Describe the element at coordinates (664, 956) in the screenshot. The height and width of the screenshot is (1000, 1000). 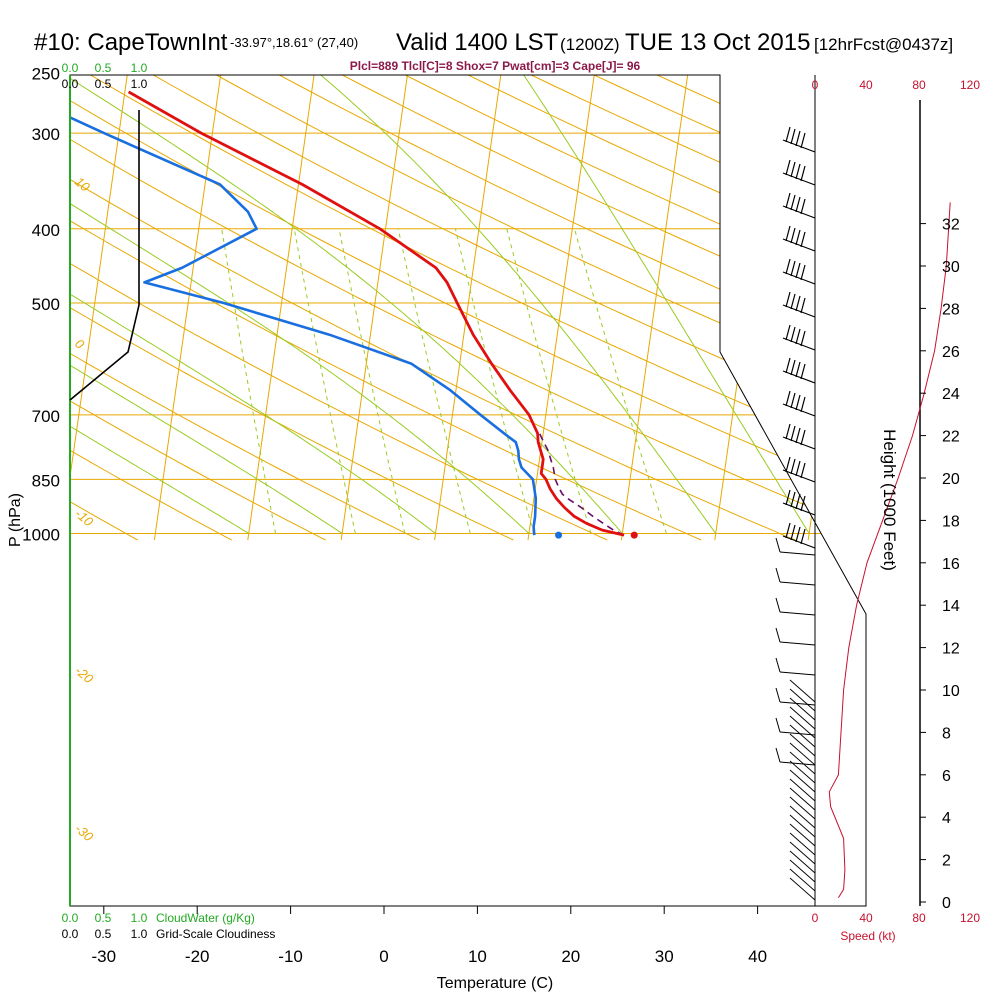
I see `x-tick-label: 30` at that location.